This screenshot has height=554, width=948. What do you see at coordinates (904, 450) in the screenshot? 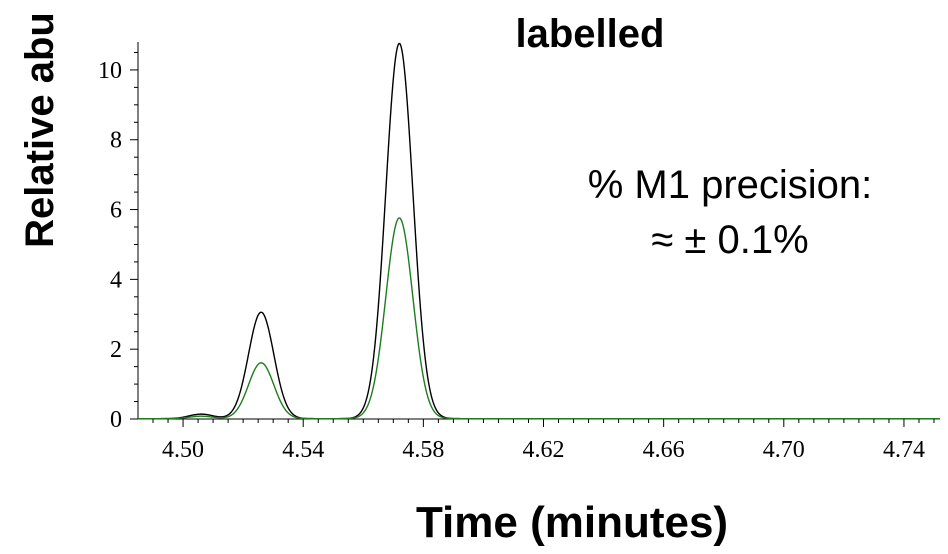
I see `x-tick-label: 4.74` at bounding box center [904, 450].